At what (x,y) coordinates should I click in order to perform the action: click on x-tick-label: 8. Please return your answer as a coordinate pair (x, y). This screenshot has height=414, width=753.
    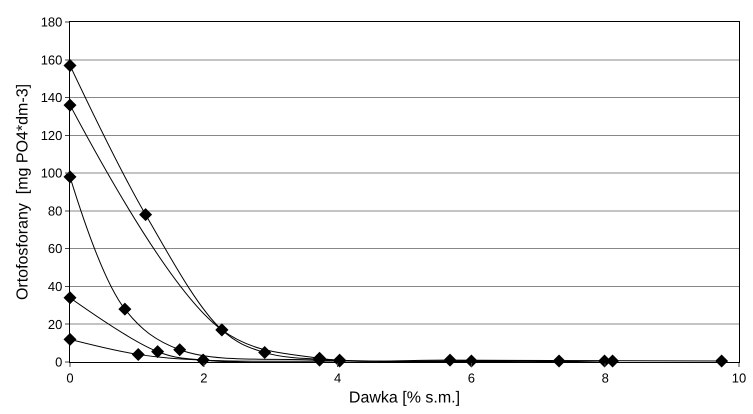
    Looking at the image, I should click on (605, 378).